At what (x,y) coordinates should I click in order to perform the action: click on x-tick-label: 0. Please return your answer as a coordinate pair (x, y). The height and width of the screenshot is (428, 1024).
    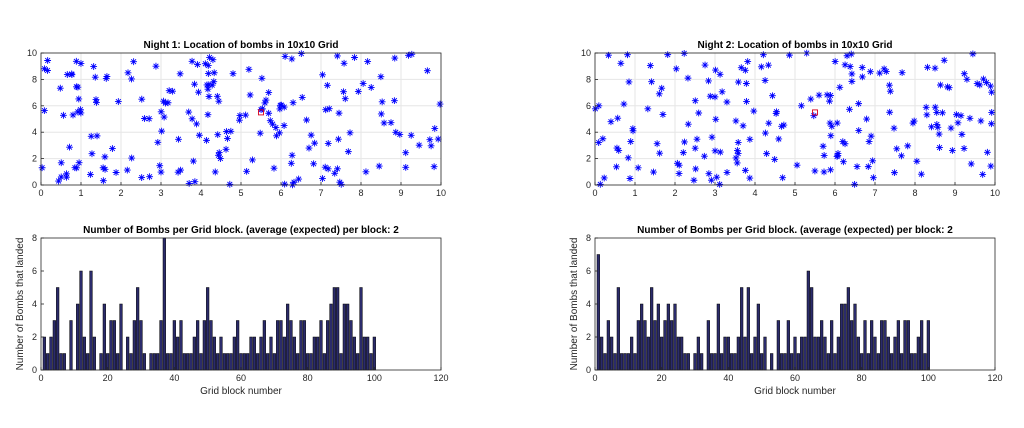
    Looking at the image, I should click on (40, 193).